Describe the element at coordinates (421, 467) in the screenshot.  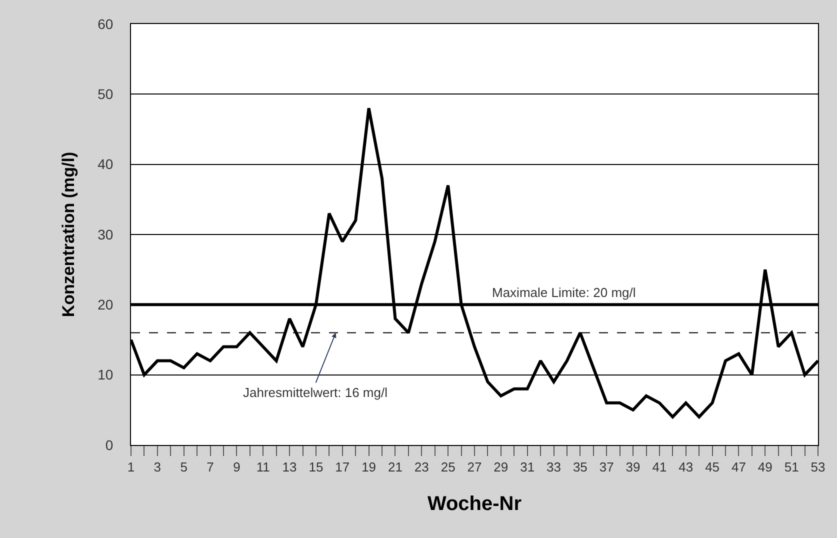
I see `x-tick-label: 23` at that location.